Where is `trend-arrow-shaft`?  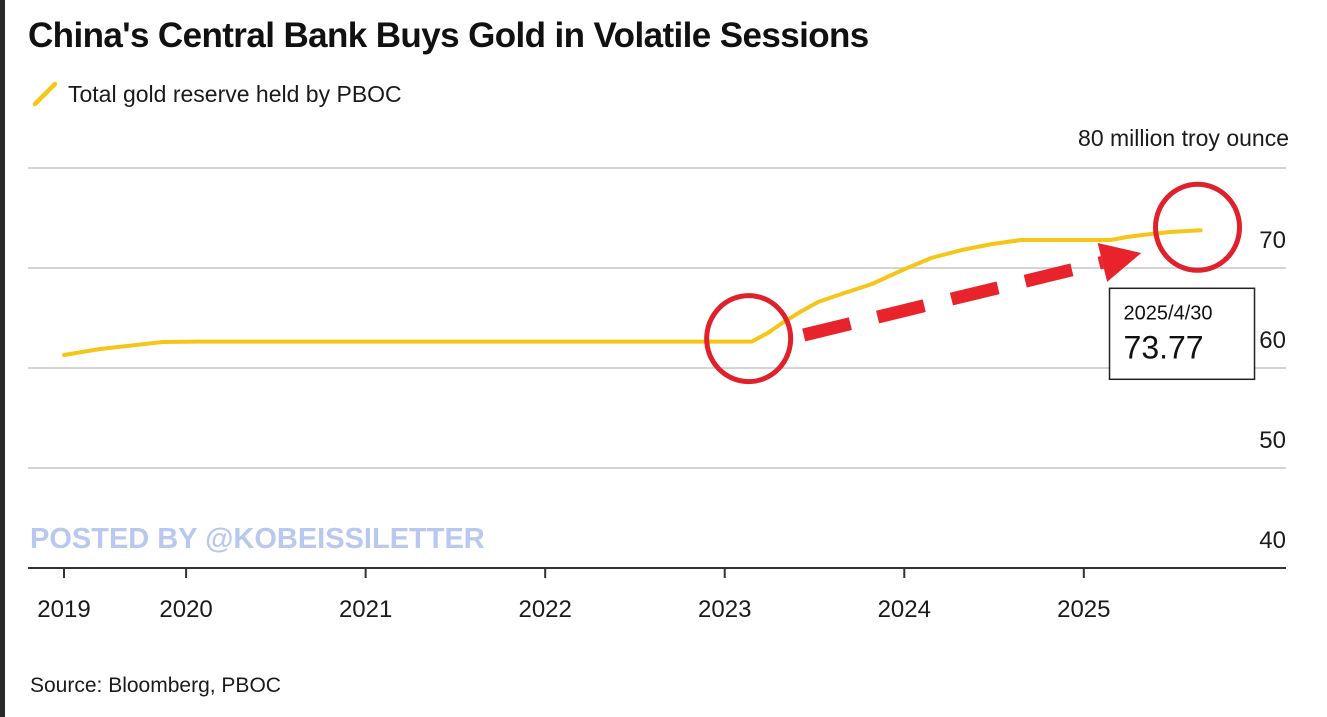 trend-arrow-shaft is located at coordinates (953, 299).